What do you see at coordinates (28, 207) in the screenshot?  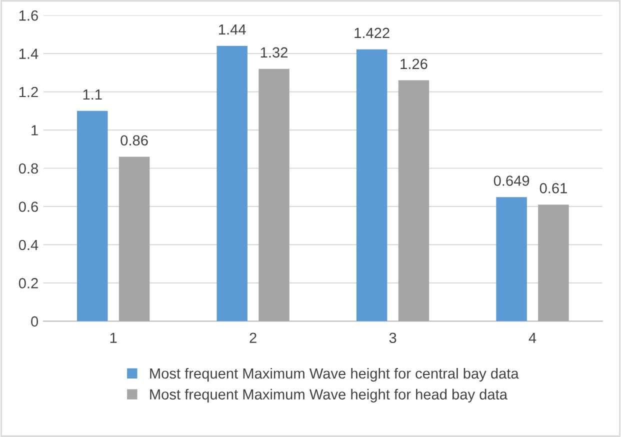 I see `y-tick-label: 0.6` at bounding box center [28, 207].